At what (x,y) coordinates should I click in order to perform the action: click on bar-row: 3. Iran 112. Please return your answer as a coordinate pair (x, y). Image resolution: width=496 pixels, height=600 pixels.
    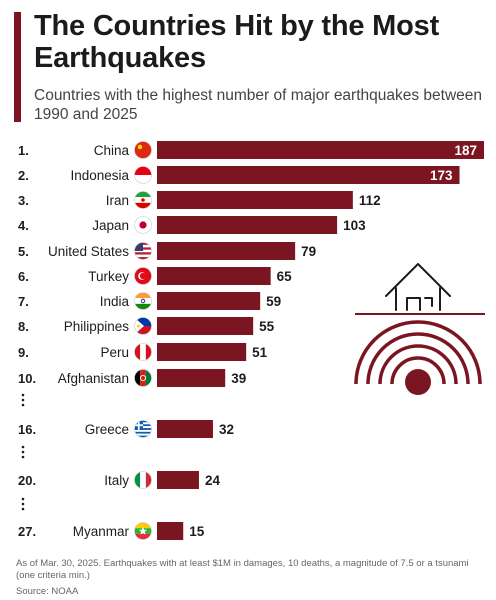
    Looking at the image, I should click on (199, 200).